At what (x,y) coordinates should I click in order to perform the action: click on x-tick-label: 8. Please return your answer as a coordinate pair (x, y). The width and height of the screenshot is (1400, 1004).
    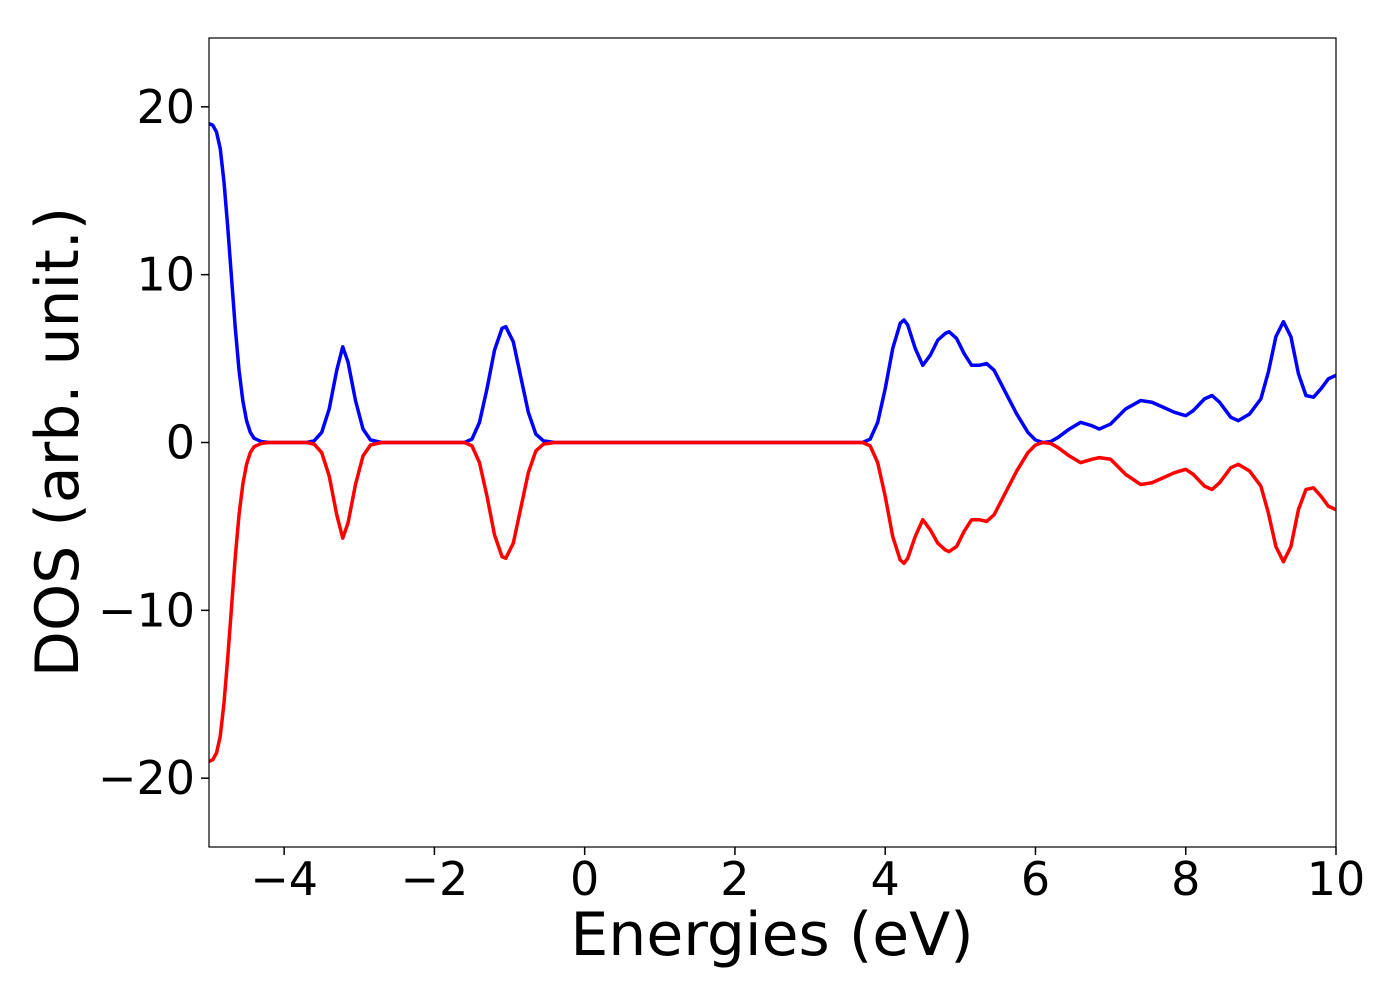
    Looking at the image, I should click on (1185, 879).